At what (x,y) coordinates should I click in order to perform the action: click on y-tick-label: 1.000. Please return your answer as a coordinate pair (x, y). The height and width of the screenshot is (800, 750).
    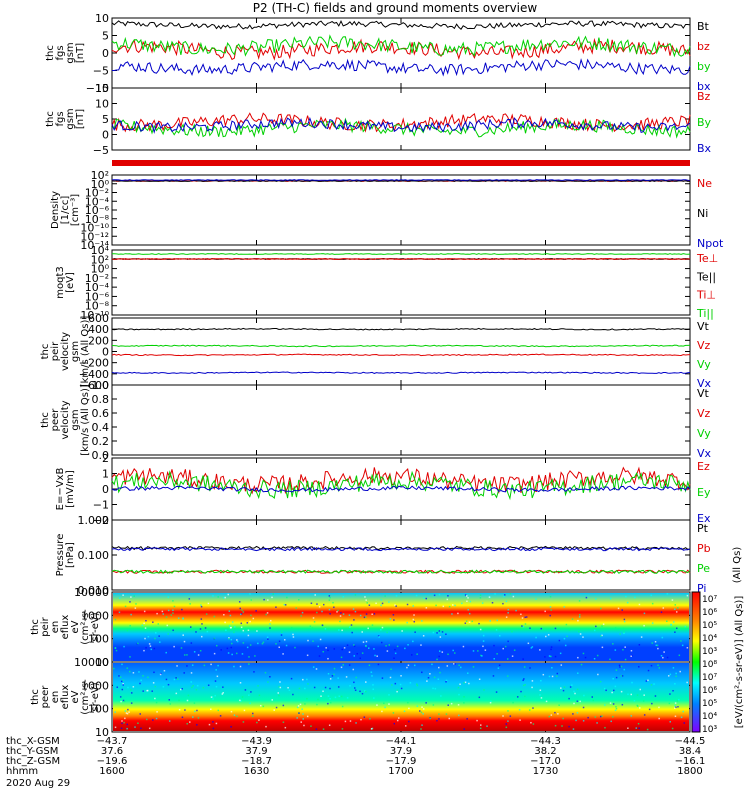
    Looking at the image, I should click on (94, 520).